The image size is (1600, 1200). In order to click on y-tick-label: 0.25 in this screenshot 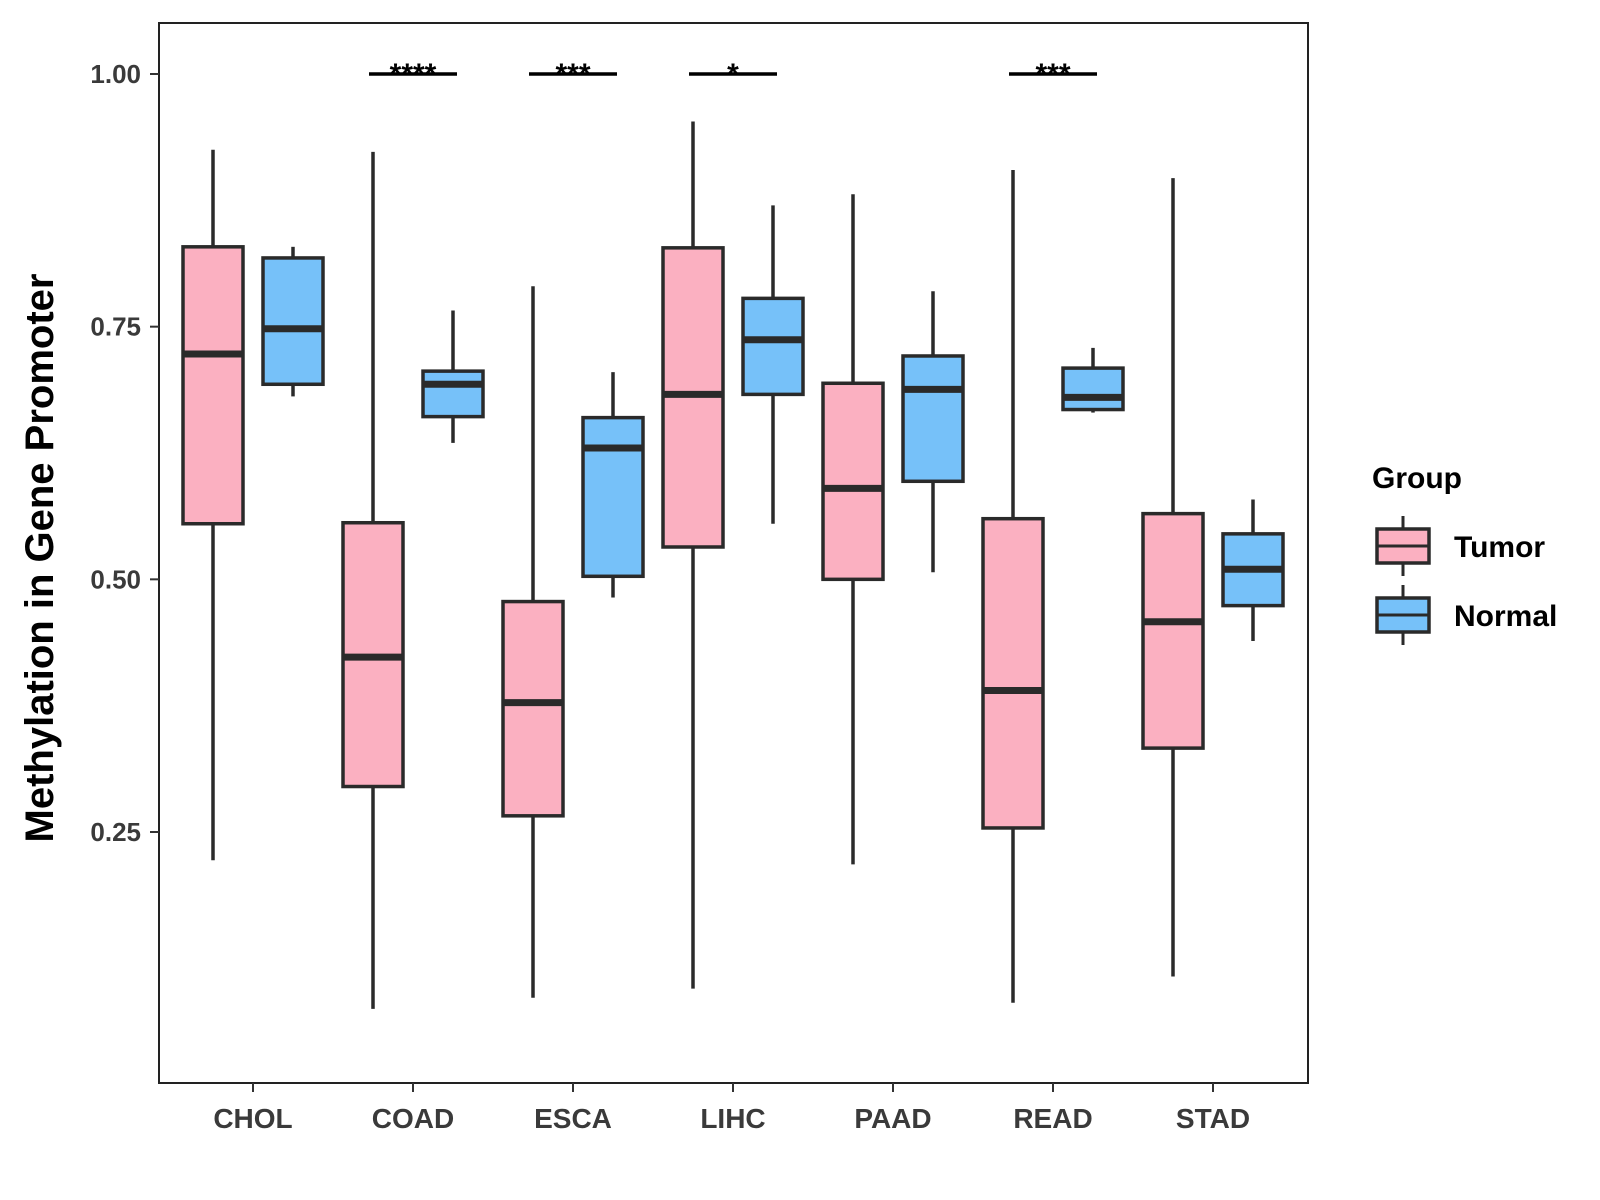, I will do `click(115, 832)`.